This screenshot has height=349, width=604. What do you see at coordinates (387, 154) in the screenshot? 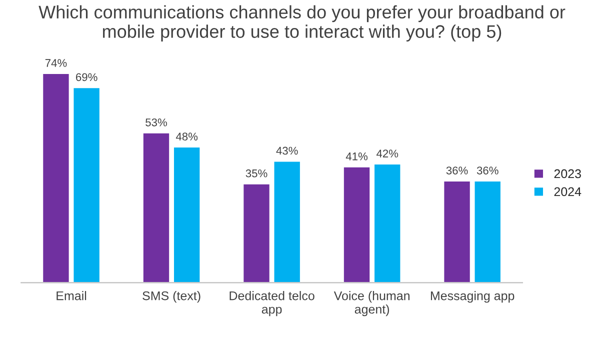
I see `data-label: 42%` at bounding box center [387, 154].